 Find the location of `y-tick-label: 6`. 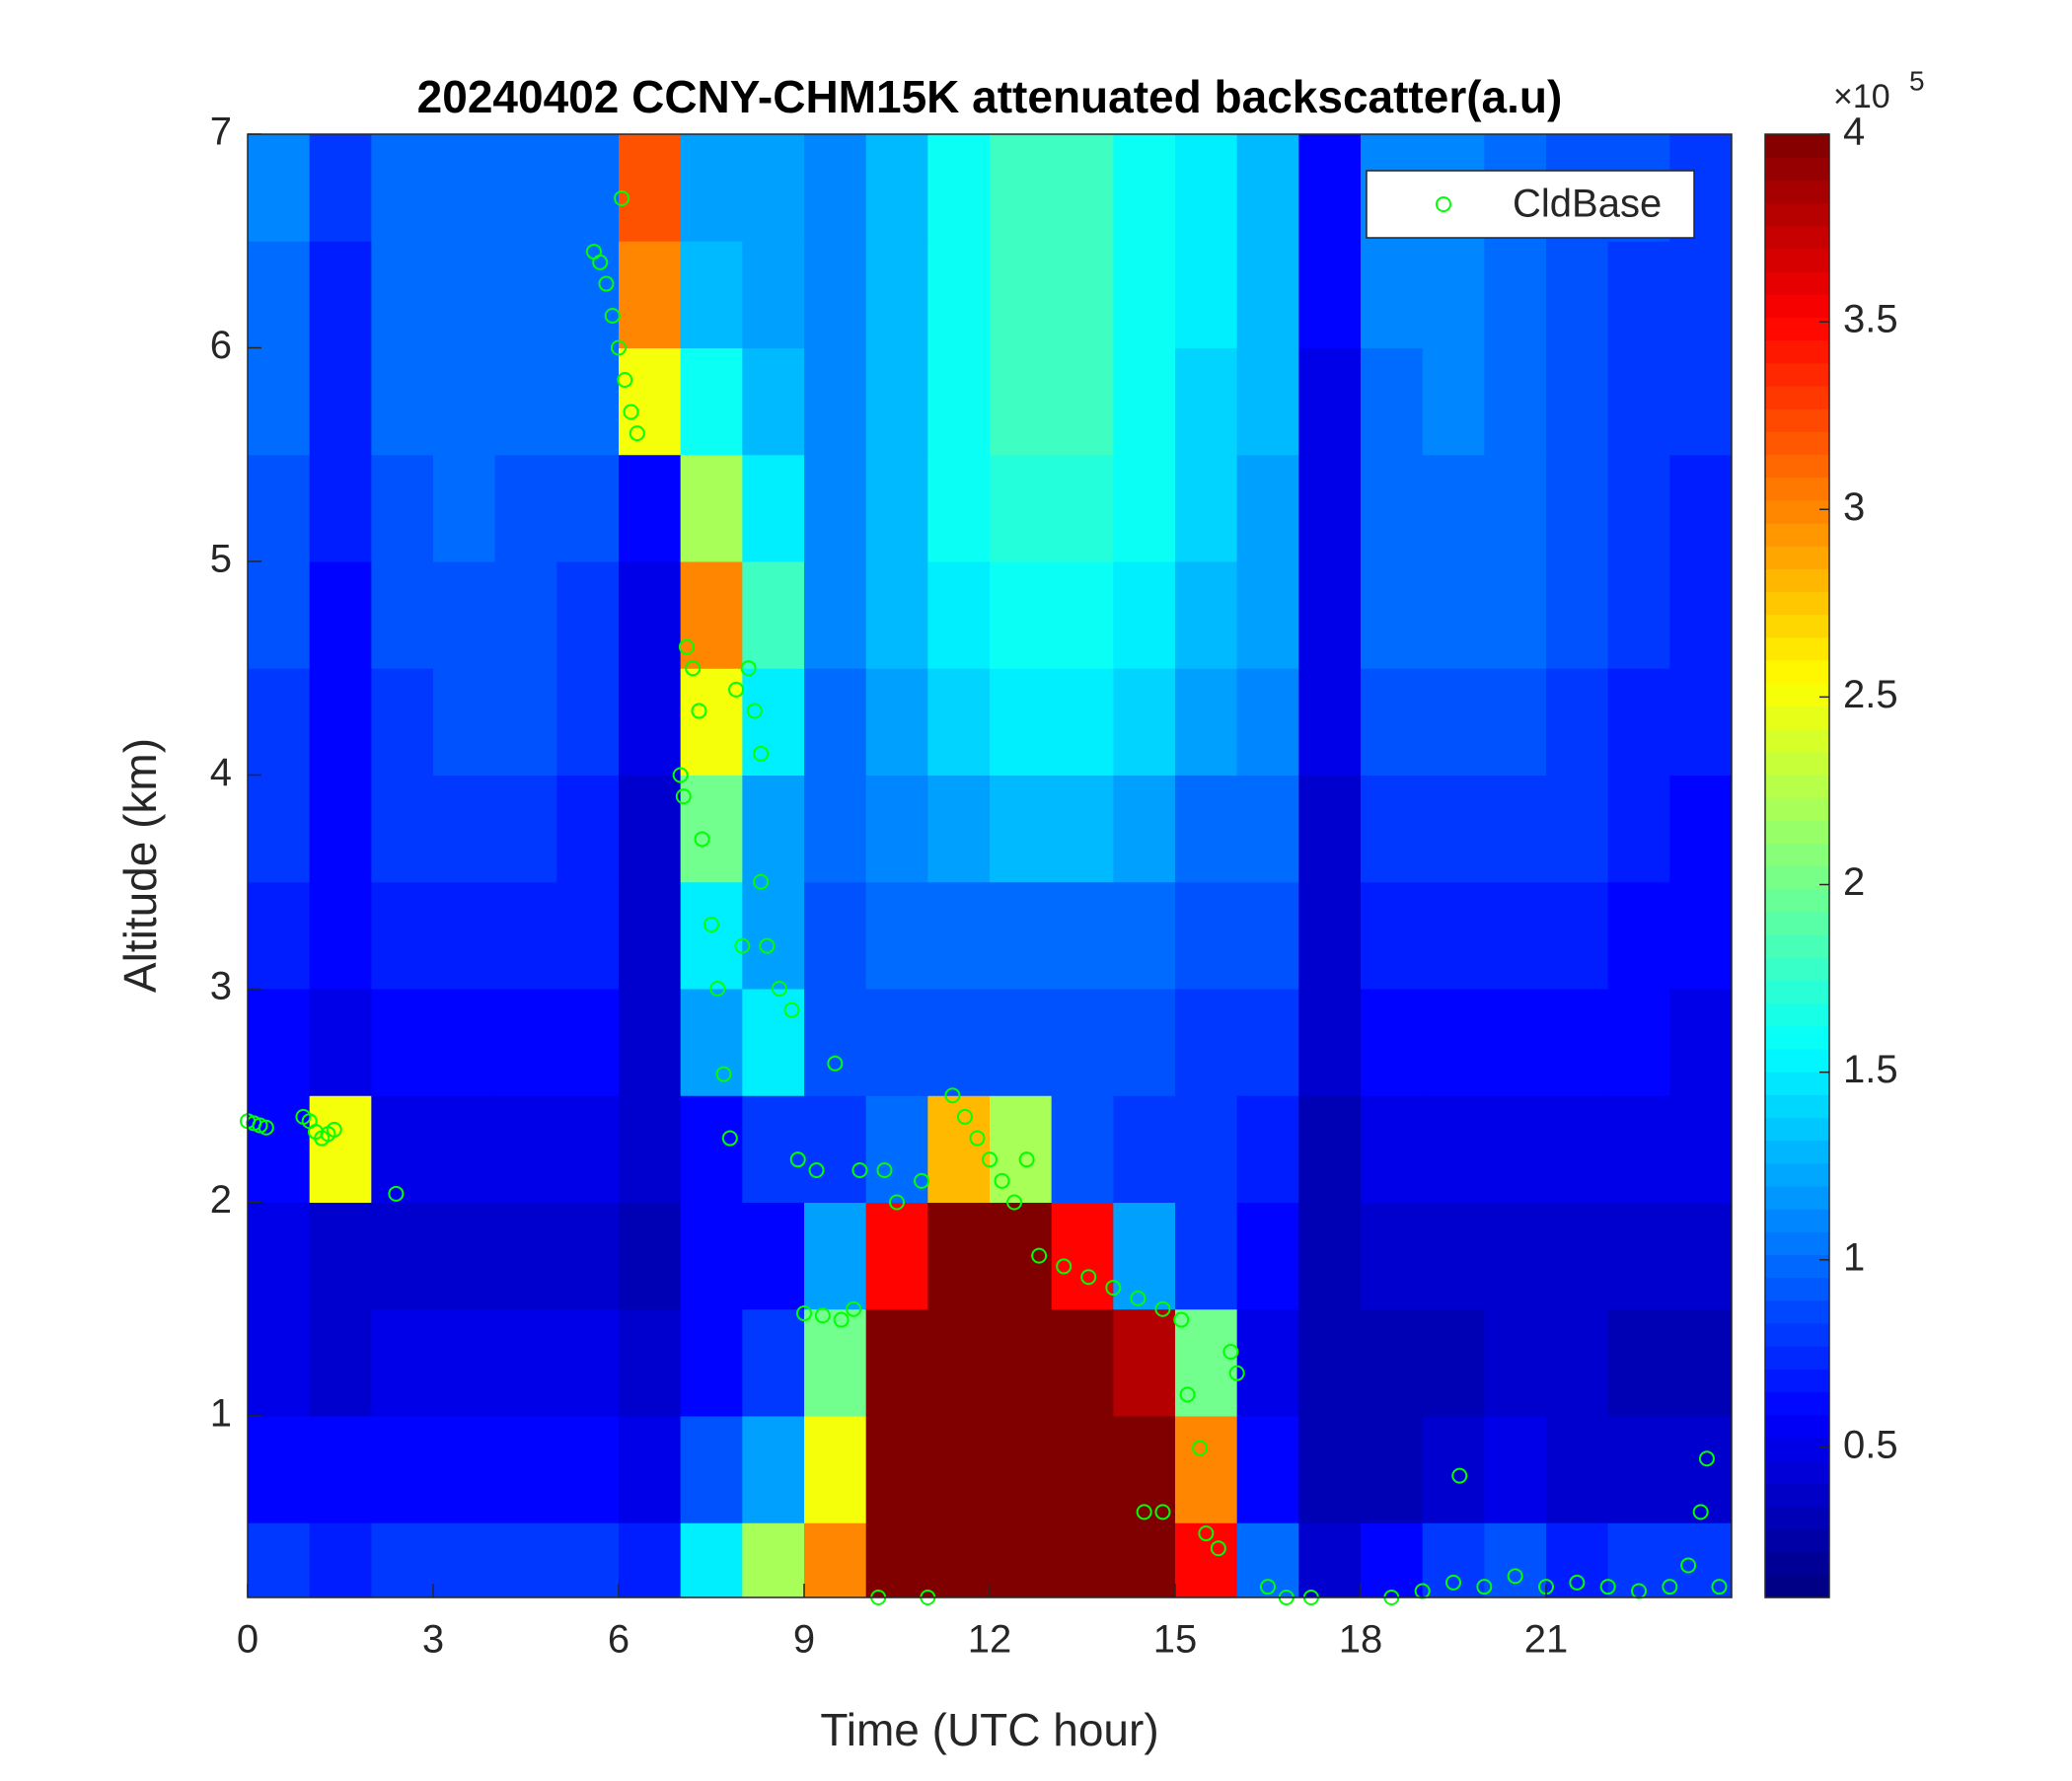

y-tick-label: 6 is located at coordinates (221, 345).